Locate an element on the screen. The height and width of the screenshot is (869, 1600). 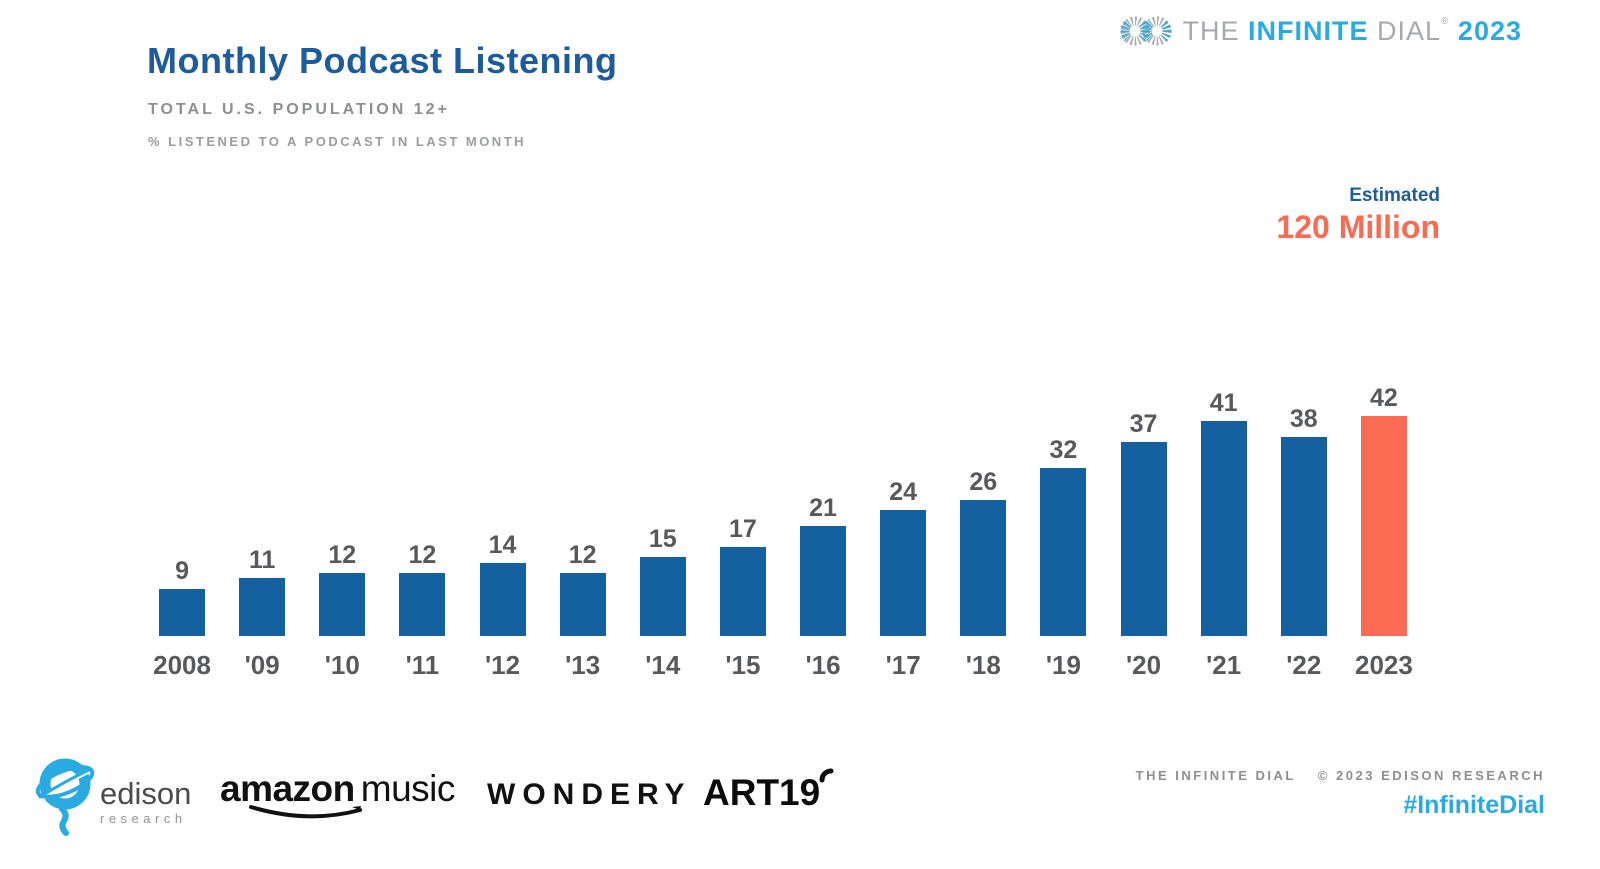
x-axis-label: '11 is located at coordinates (422, 665).